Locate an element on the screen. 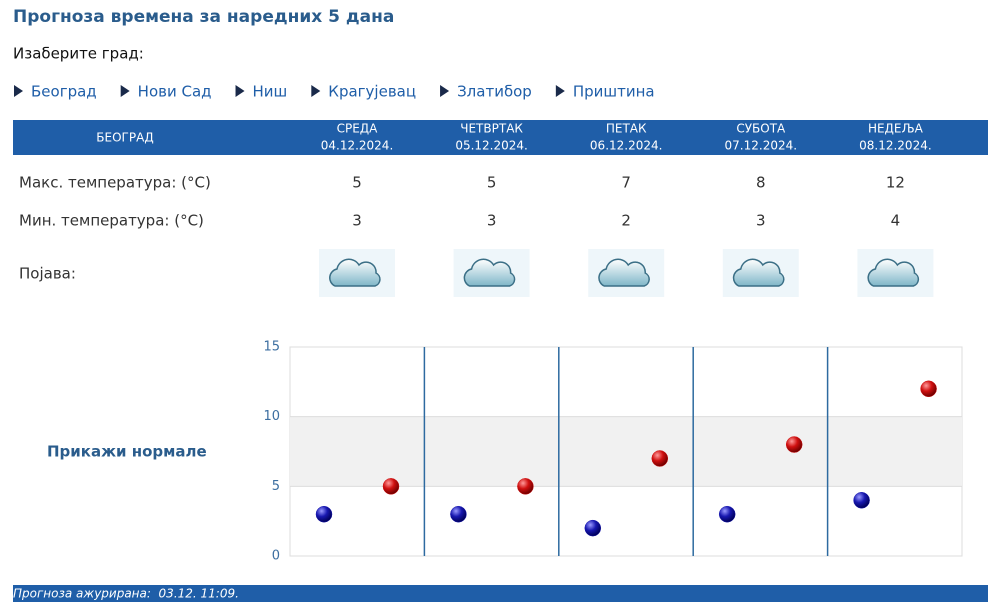  day-date: 07.12.2024. is located at coordinates (761, 146).